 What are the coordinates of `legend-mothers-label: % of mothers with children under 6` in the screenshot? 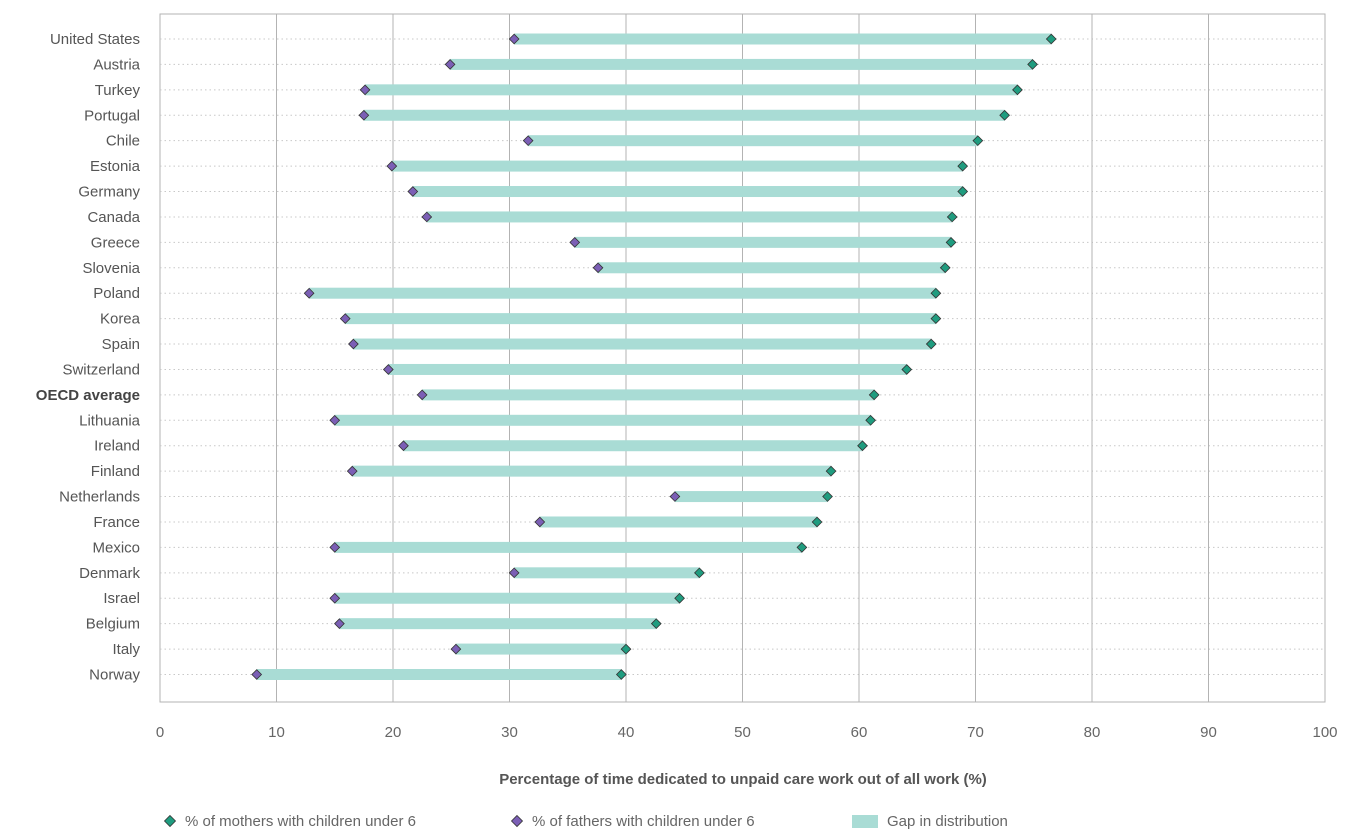 It's located at (300, 821).